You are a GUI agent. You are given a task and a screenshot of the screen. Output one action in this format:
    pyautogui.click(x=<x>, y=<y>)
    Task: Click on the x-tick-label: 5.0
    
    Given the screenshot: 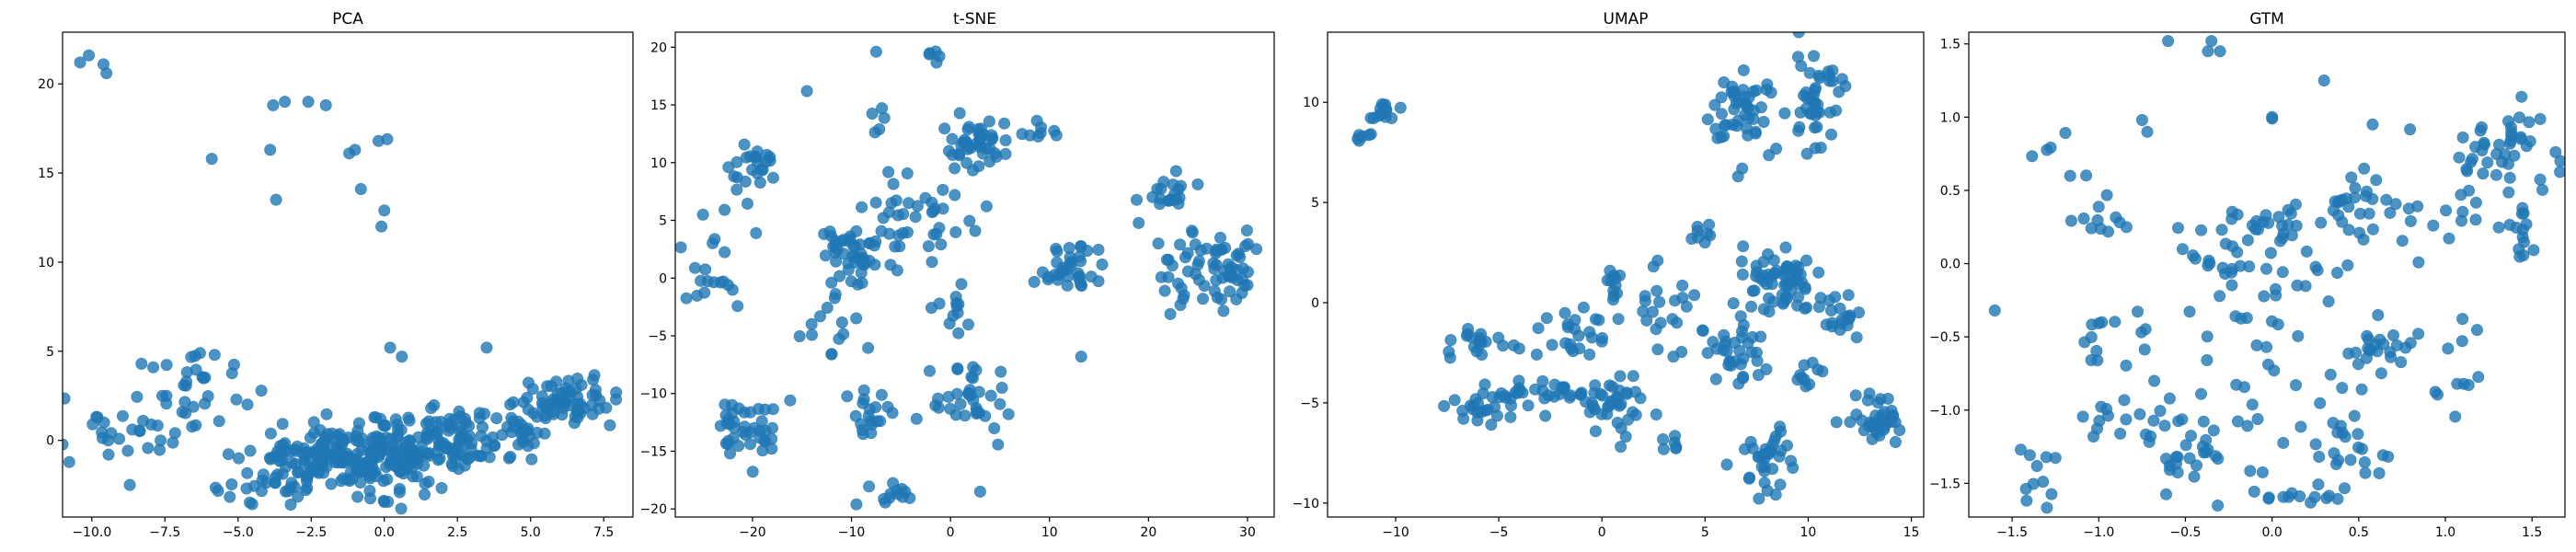 What is the action you would take?
    pyautogui.click(x=531, y=532)
    